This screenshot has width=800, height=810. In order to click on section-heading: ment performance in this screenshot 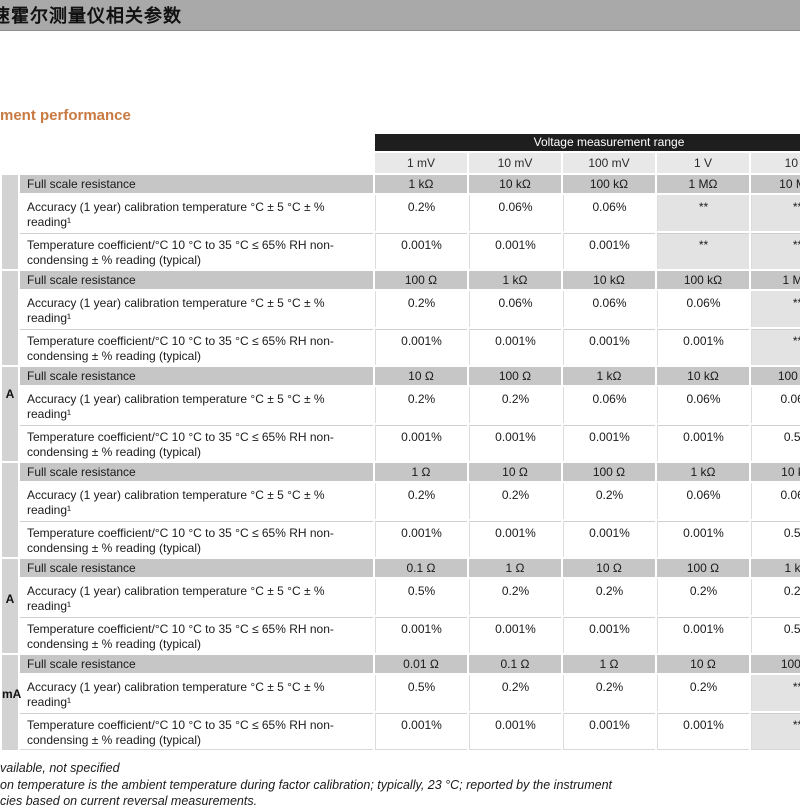, I will do `click(65, 115)`.